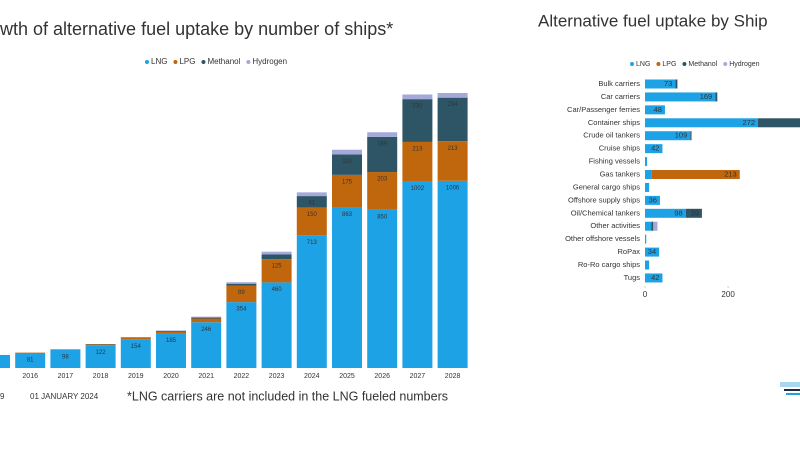  What do you see at coordinates (347, 182) in the screenshot?
I see `value-label: 175` at bounding box center [347, 182].